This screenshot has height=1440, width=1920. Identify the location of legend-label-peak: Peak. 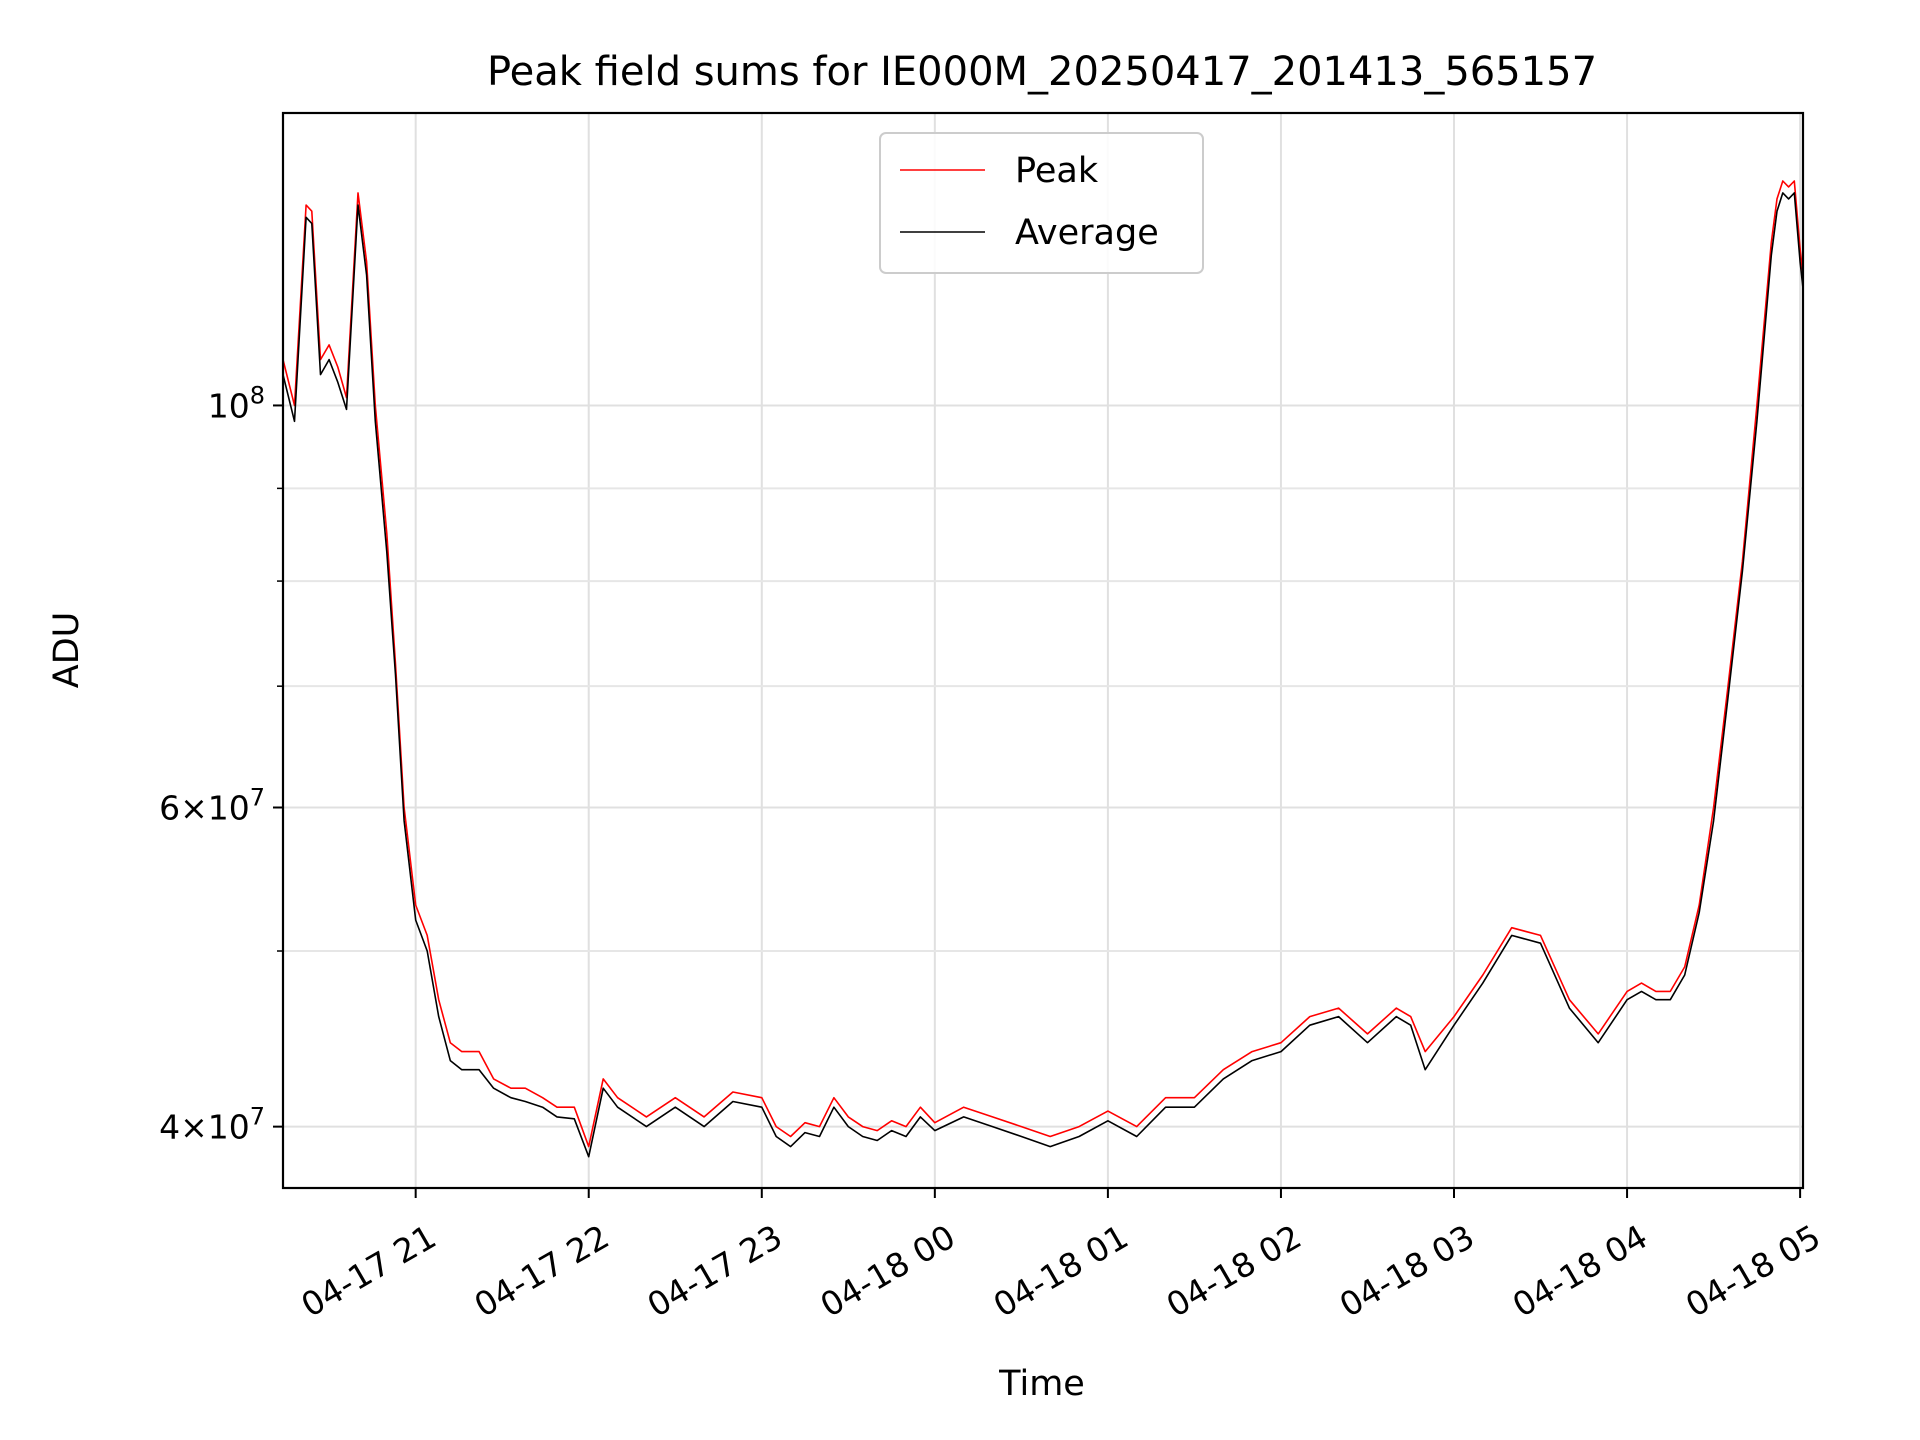
(1057, 171).